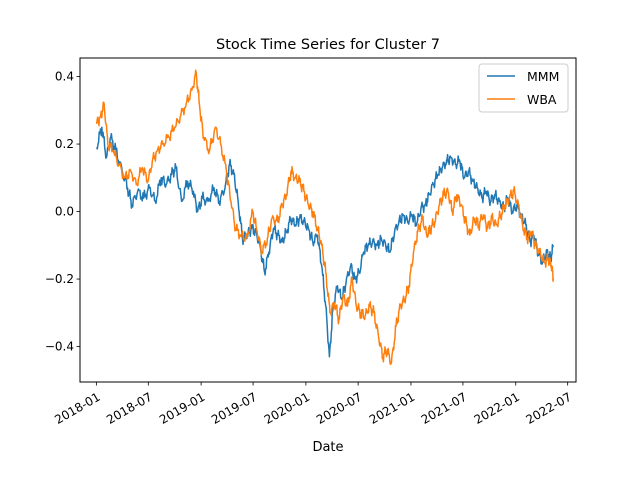 Image resolution: width=640 pixels, height=480 pixels. I want to click on y-tick-label: 0.0, so click(64, 212).